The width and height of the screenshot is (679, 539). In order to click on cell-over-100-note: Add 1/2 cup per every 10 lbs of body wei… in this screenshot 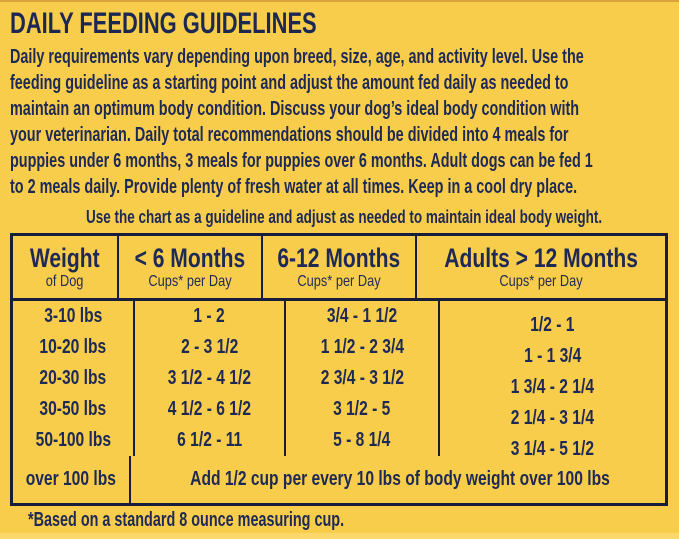, I will do `click(398, 479)`.